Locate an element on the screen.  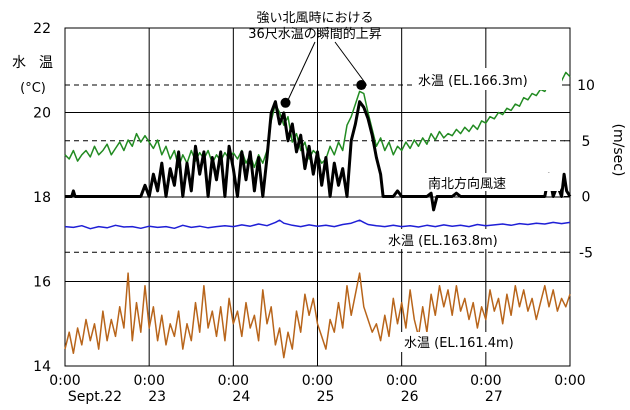
annotation-leader-left is located at coordinates (301, 71).